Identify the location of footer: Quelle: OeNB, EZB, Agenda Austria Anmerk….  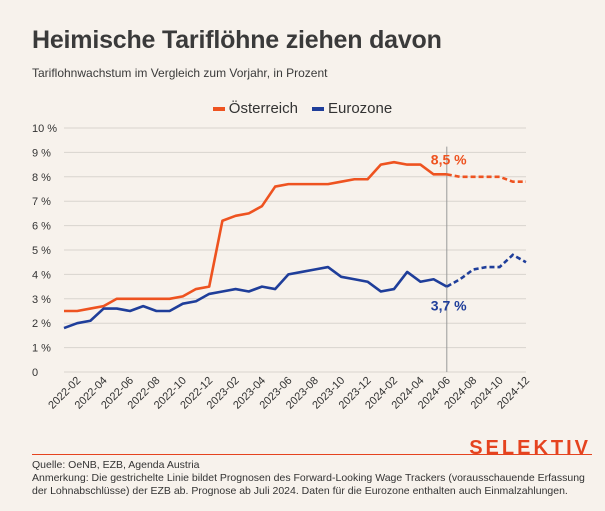
(309, 478).